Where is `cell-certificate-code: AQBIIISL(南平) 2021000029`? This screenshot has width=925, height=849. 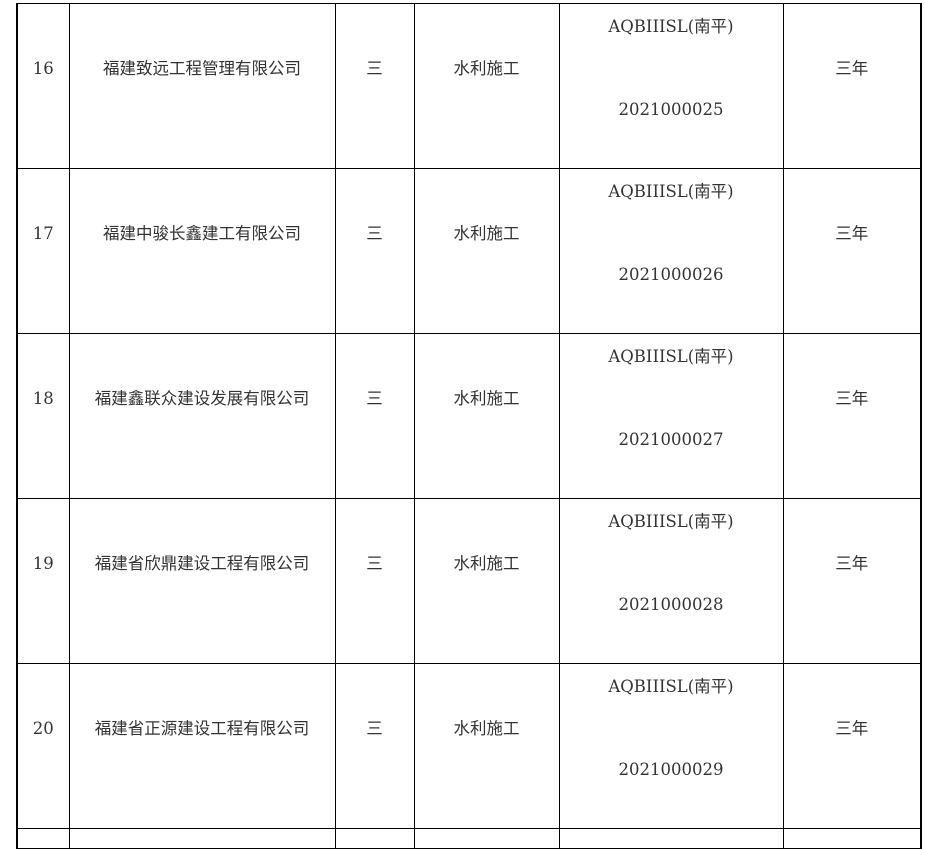
cell-certificate-code: AQBIIISL(南平) 2021000029 is located at coordinates (671, 746).